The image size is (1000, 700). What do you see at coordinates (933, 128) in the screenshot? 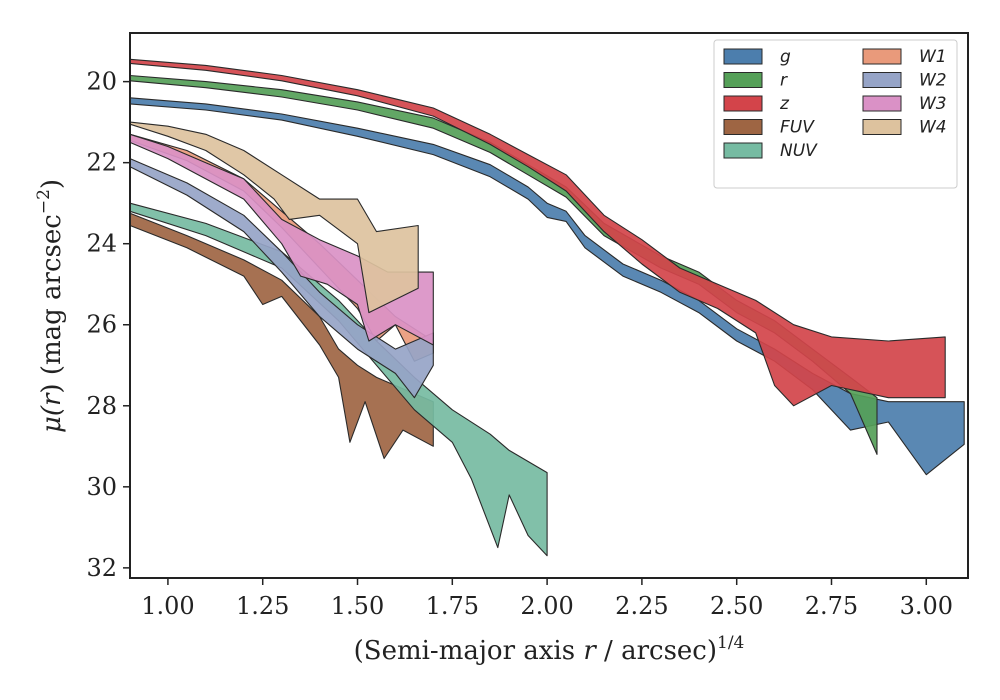
I see `legend-label-w4: W4` at bounding box center [933, 128].